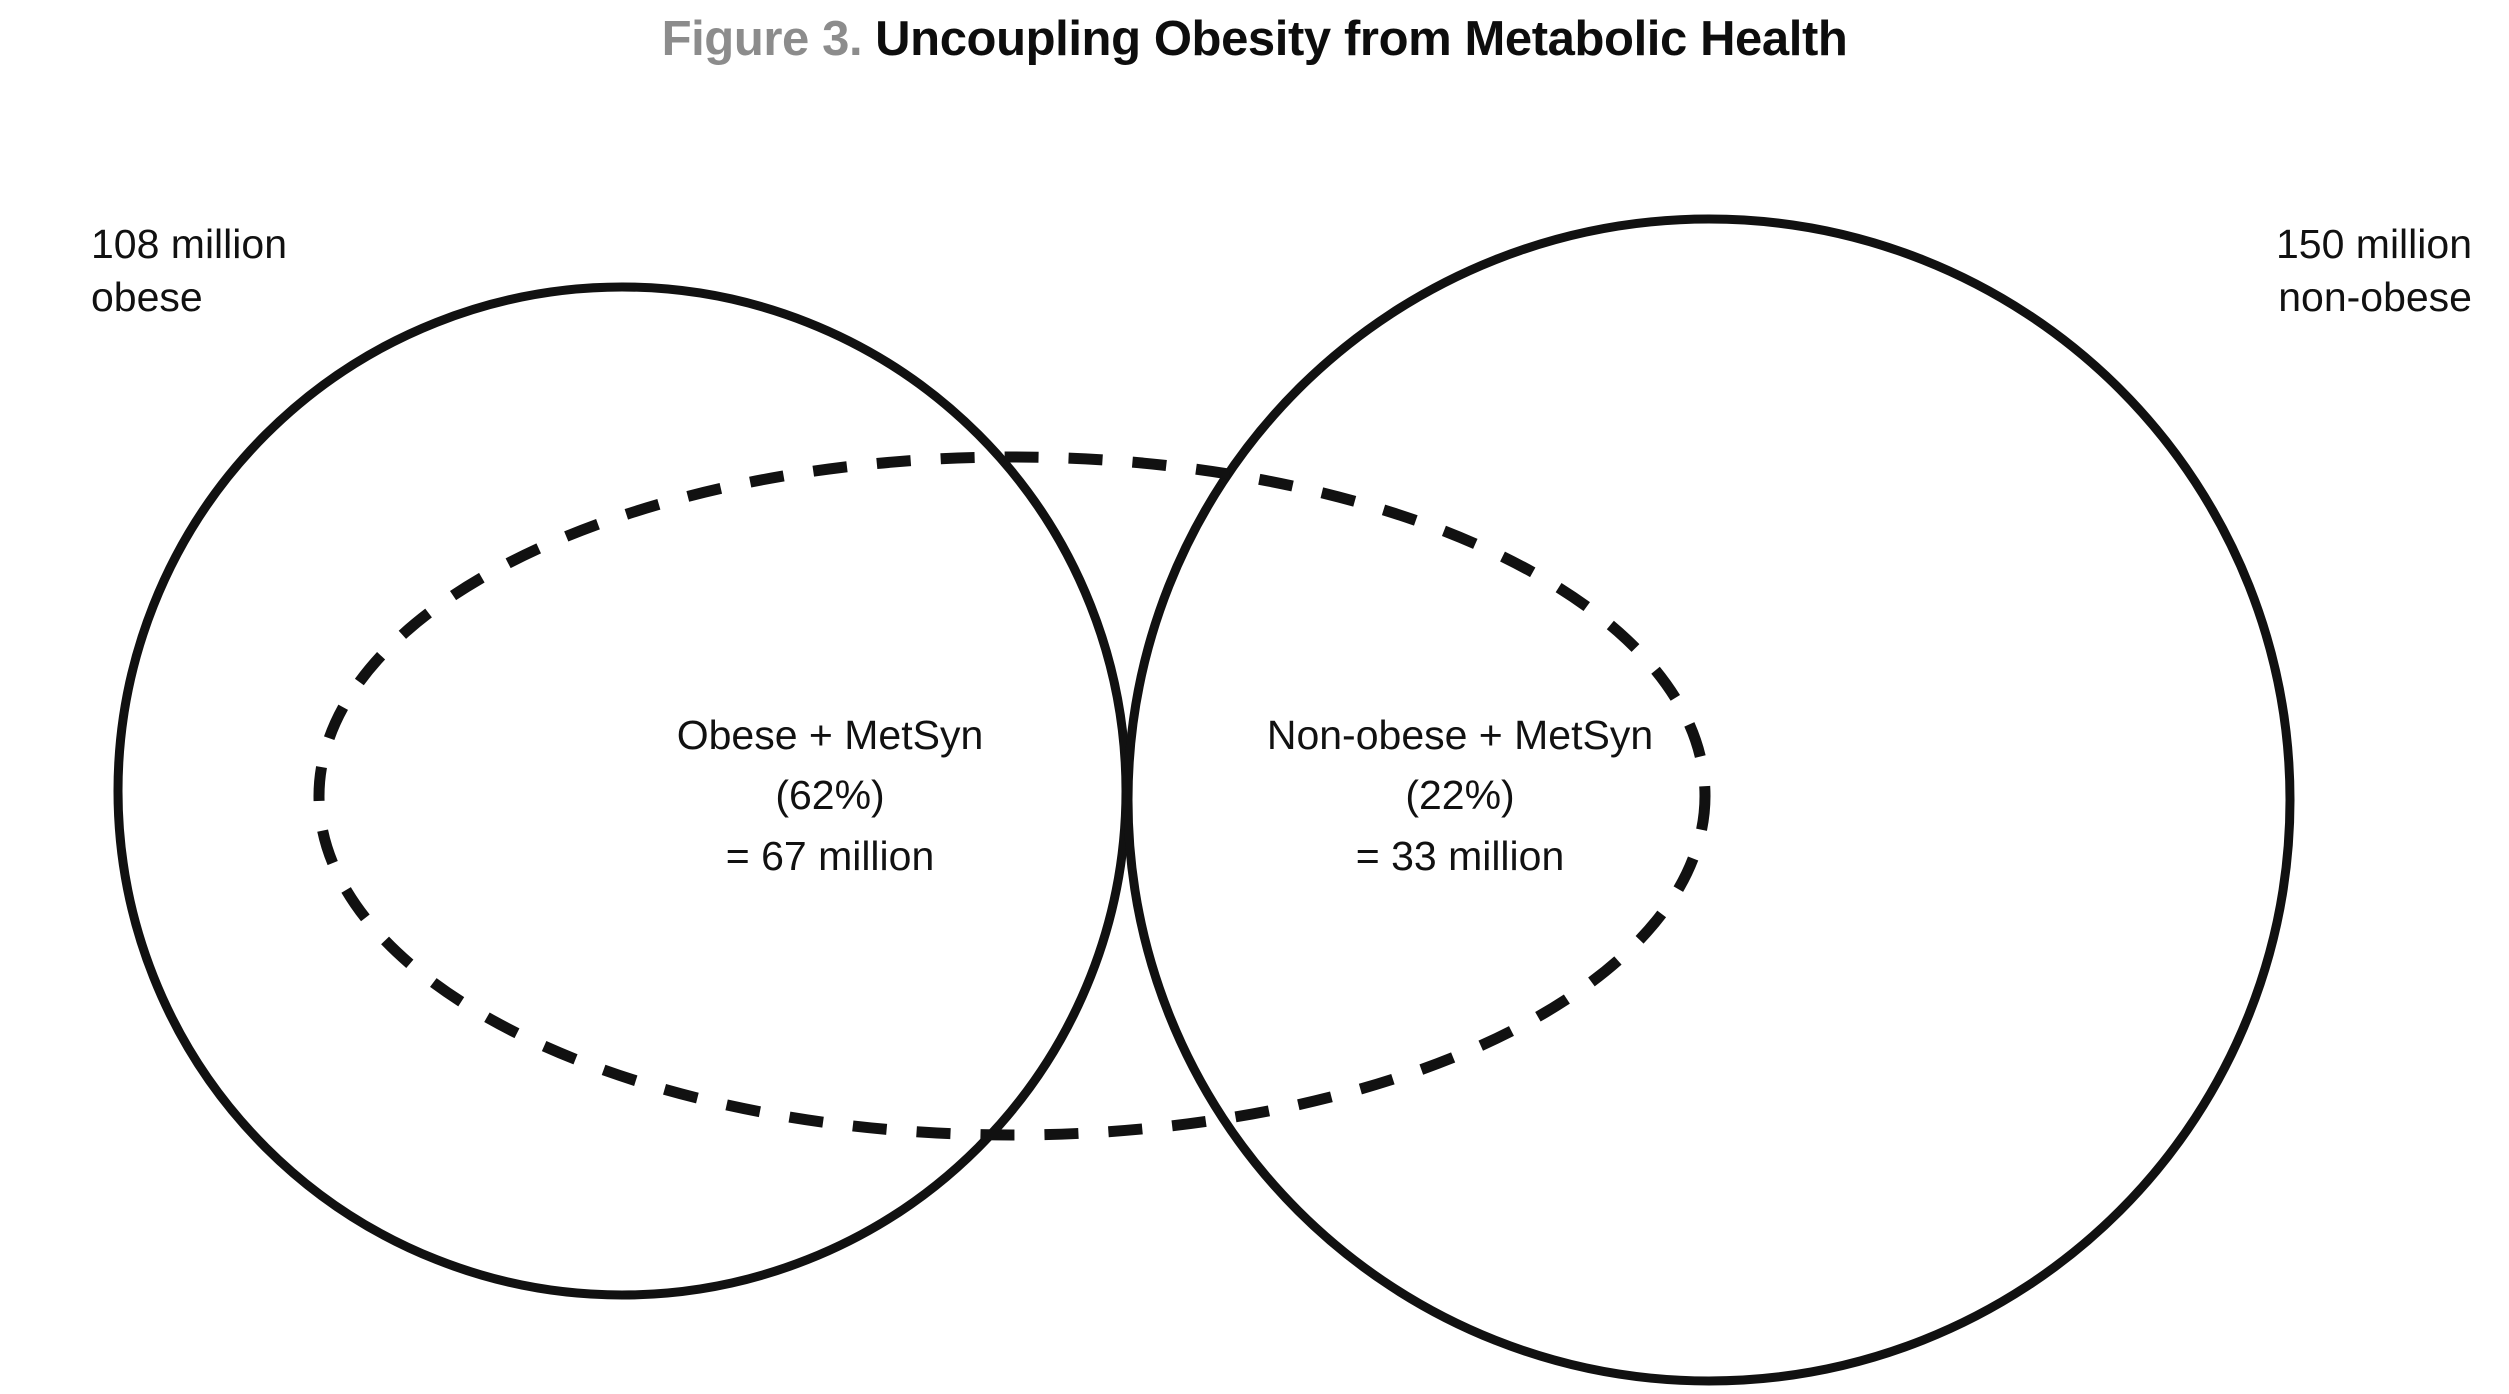  I want to click on label-obese-metsyn-count: = 67 million, so click(830, 855).